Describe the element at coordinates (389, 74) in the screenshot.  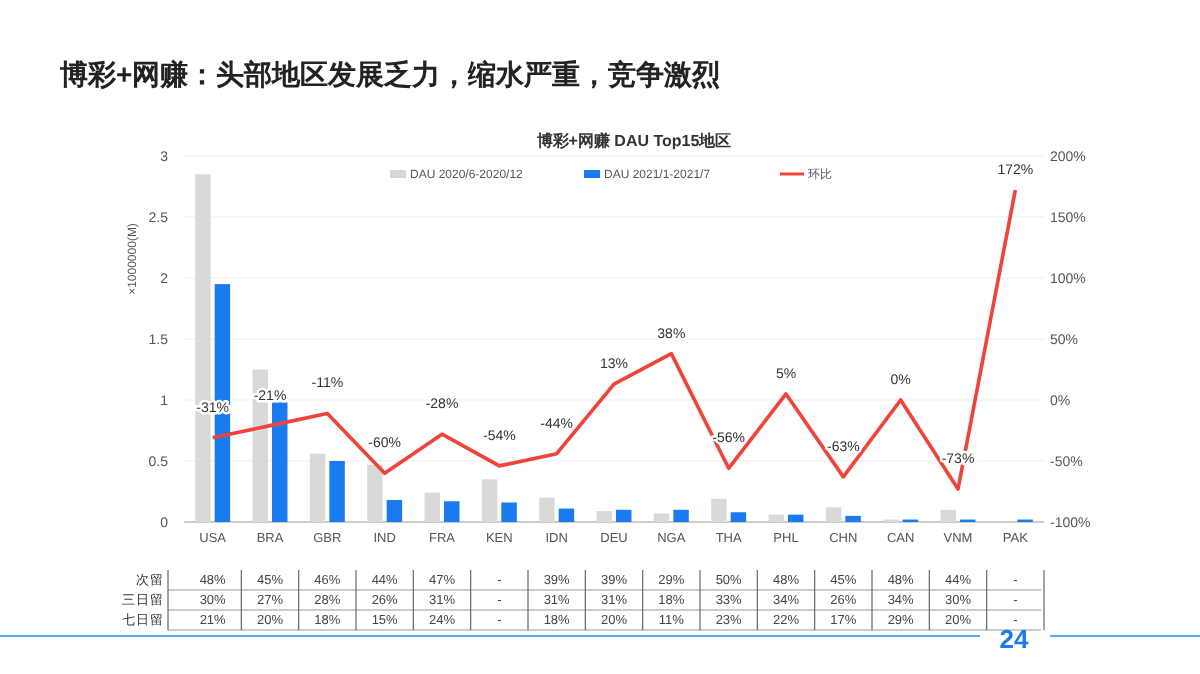
I see `chart-title: 博彩+网赚：头部地区发展乏力，缩水严重，竞争激烈` at that location.